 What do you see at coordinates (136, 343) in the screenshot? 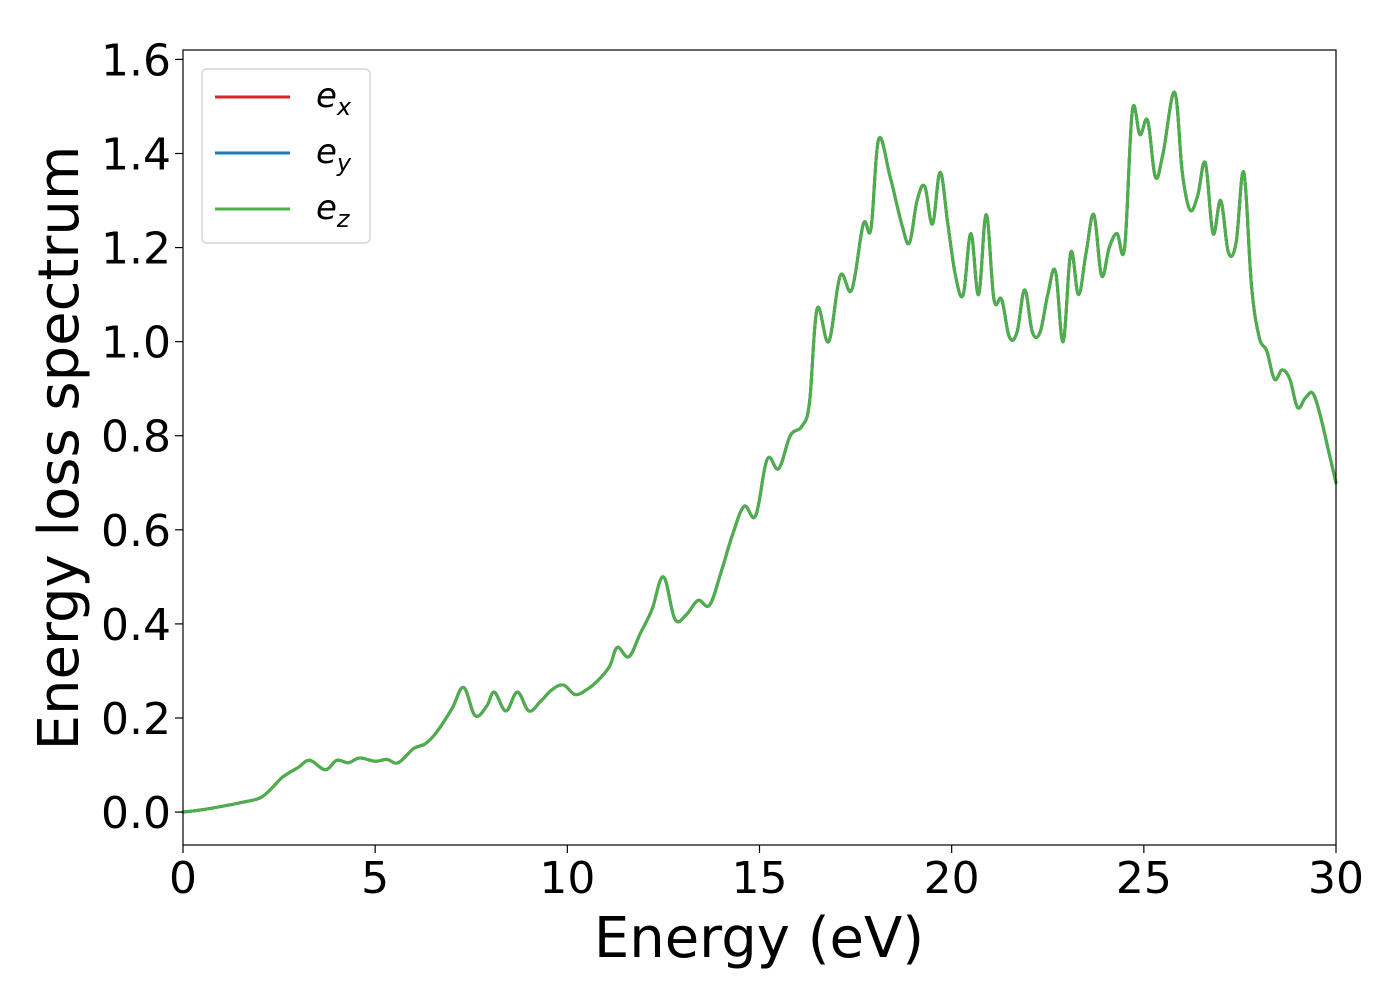
I see `y-tick-label: 1.0` at bounding box center [136, 343].